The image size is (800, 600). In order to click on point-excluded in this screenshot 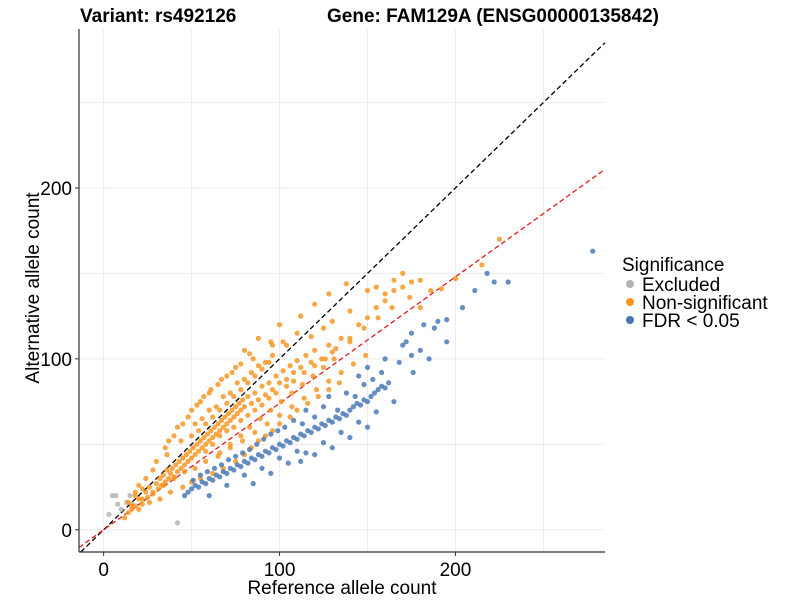, I will do `click(130, 496)`.